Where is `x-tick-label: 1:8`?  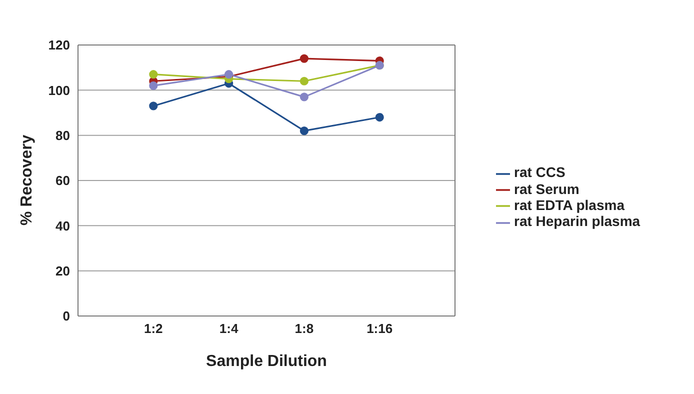
x-tick-label: 1:8 is located at coordinates (304, 328).